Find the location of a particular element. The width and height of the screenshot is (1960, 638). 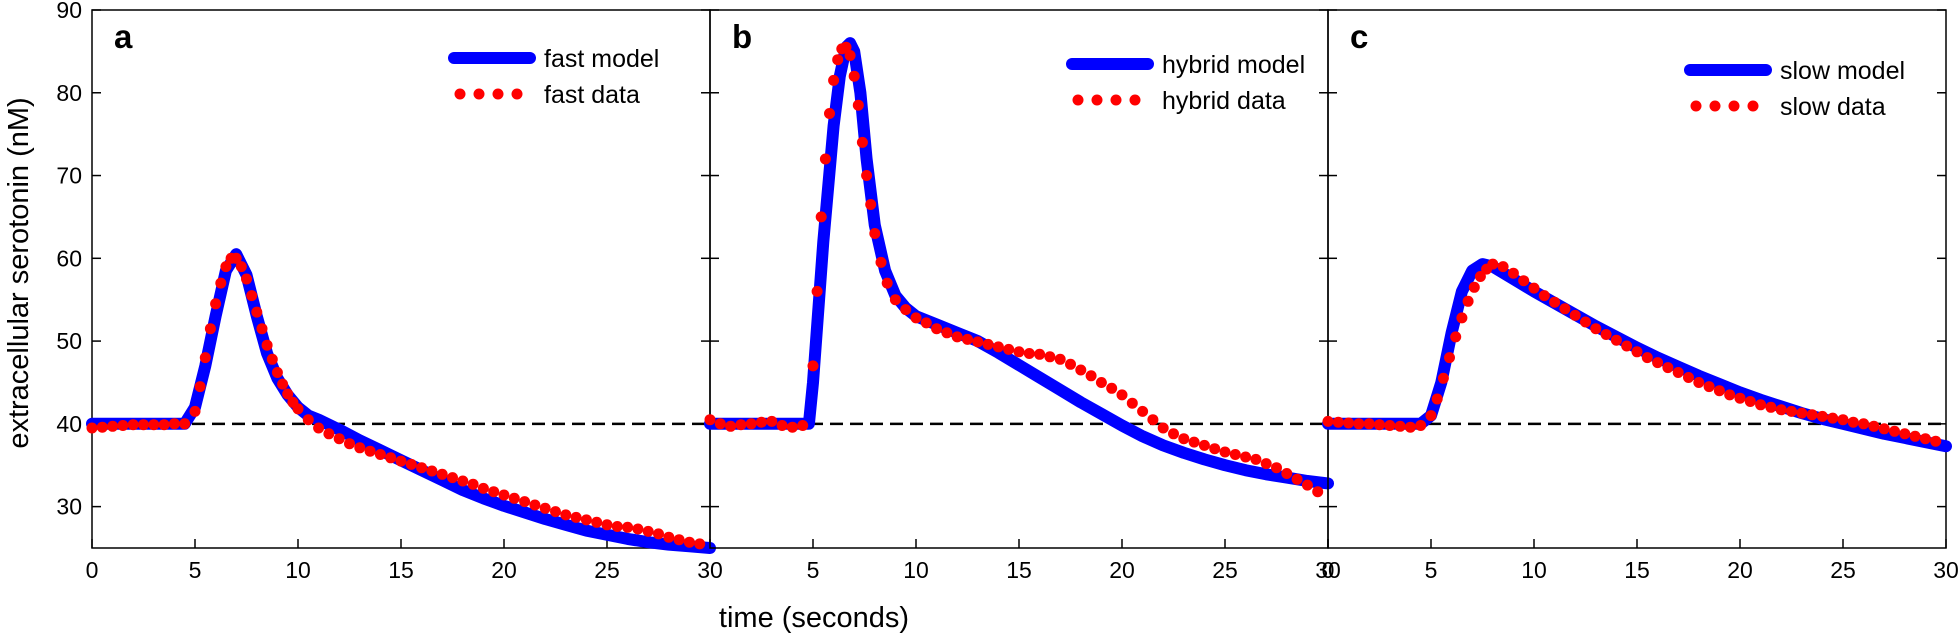

legend-label: slow data is located at coordinates (1833, 107).